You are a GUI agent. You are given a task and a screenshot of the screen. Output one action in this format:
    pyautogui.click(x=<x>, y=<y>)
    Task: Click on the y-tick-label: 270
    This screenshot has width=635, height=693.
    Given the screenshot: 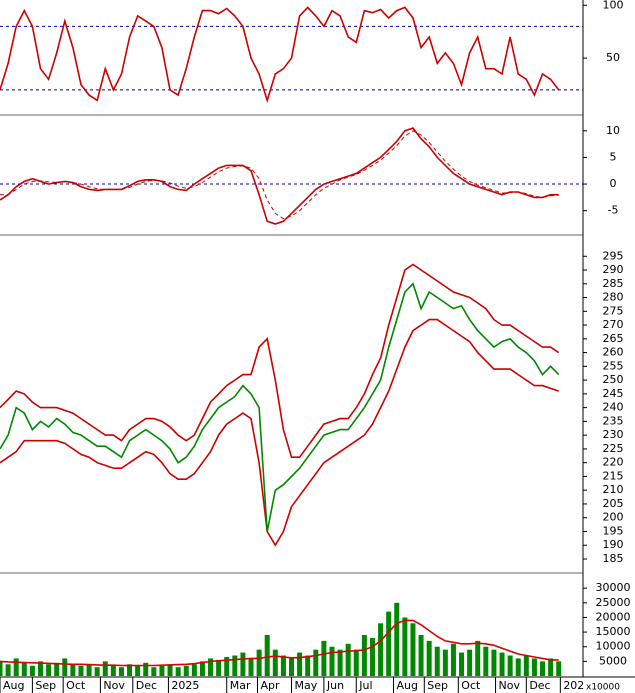 What is the action you would take?
    pyautogui.click(x=613, y=324)
    